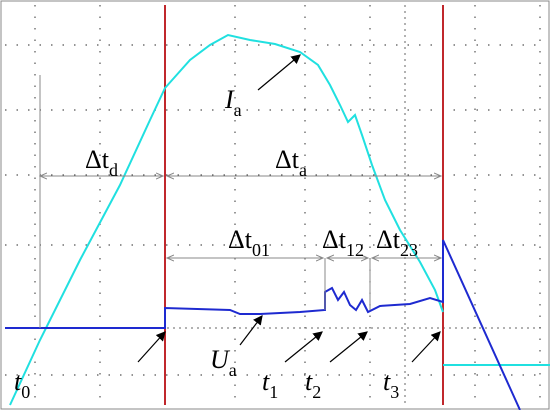 This screenshot has width=550, height=410. Describe the element at coordinates (273, 392) in the screenshot. I see `label-sub: 1` at that location.